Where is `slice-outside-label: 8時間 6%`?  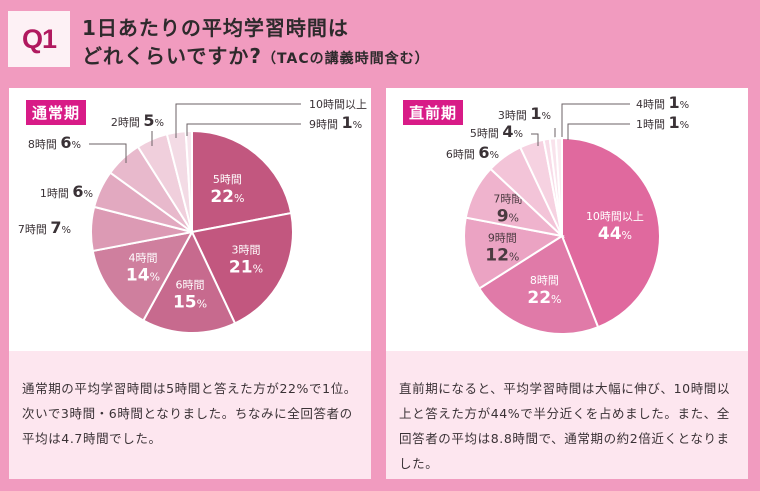 slice-outside-label: 8時間 6% is located at coordinates (54, 142).